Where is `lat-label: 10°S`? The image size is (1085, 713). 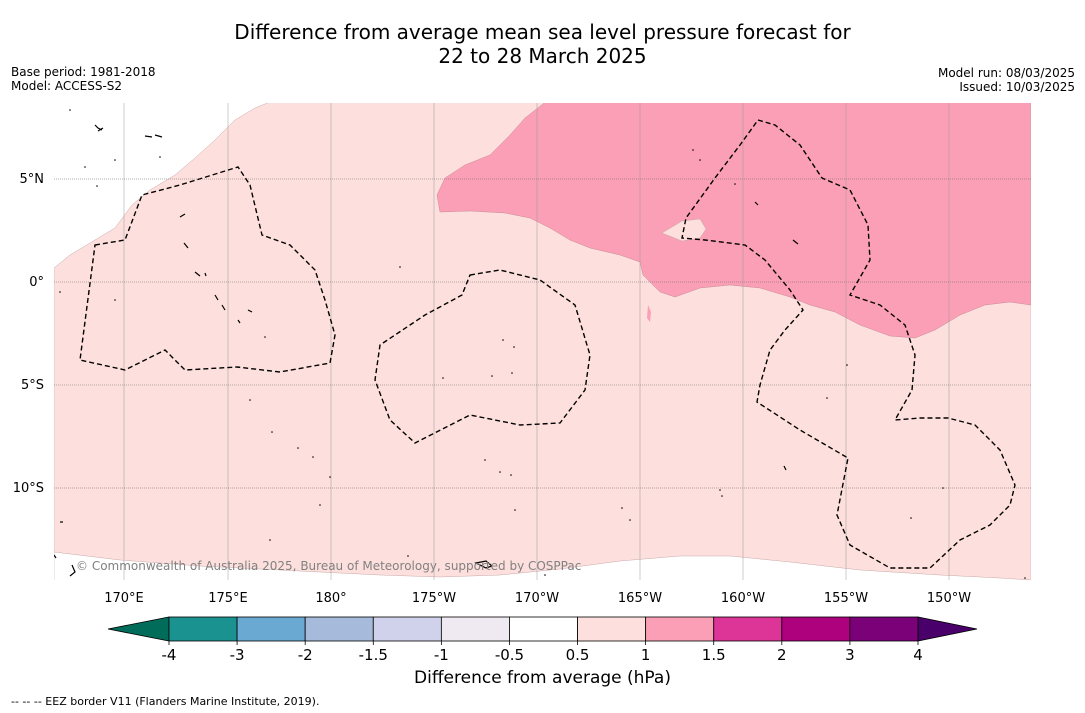 lat-label: 10°S is located at coordinates (28, 488).